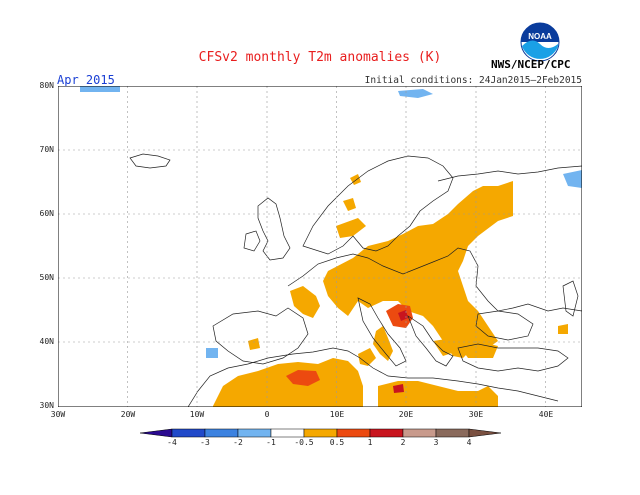 This screenshot has width=640, height=495. I want to click on map-title: CFSv2 monthly T2m anomalies (K), so click(320, 57).